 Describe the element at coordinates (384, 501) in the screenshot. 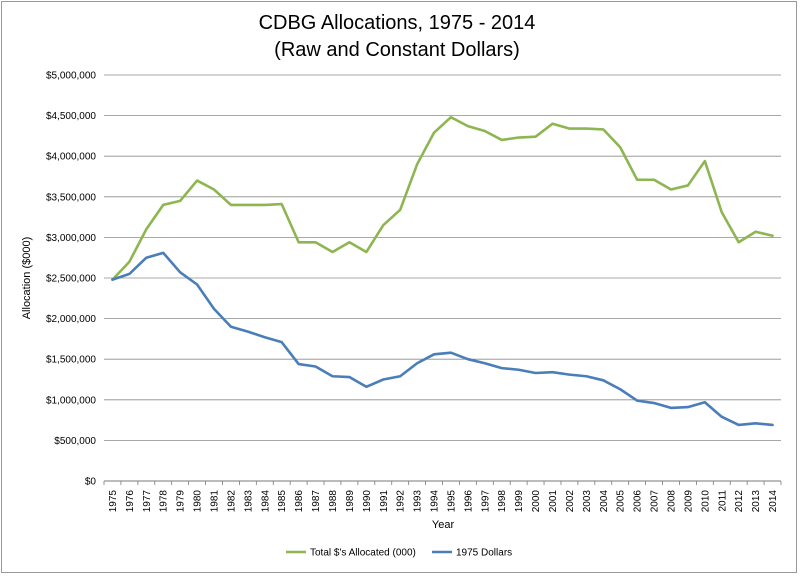

I see `x-tick-label: 1991` at that location.